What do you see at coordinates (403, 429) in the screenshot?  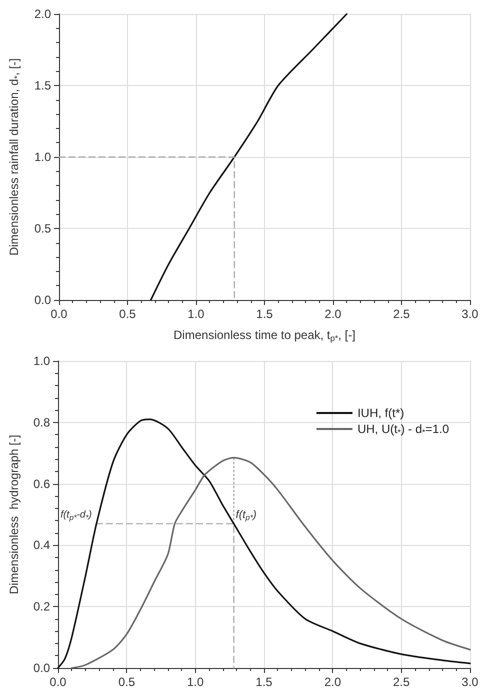 I see `legend-label: UH, U(t*) - d*=1.0` at bounding box center [403, 429].